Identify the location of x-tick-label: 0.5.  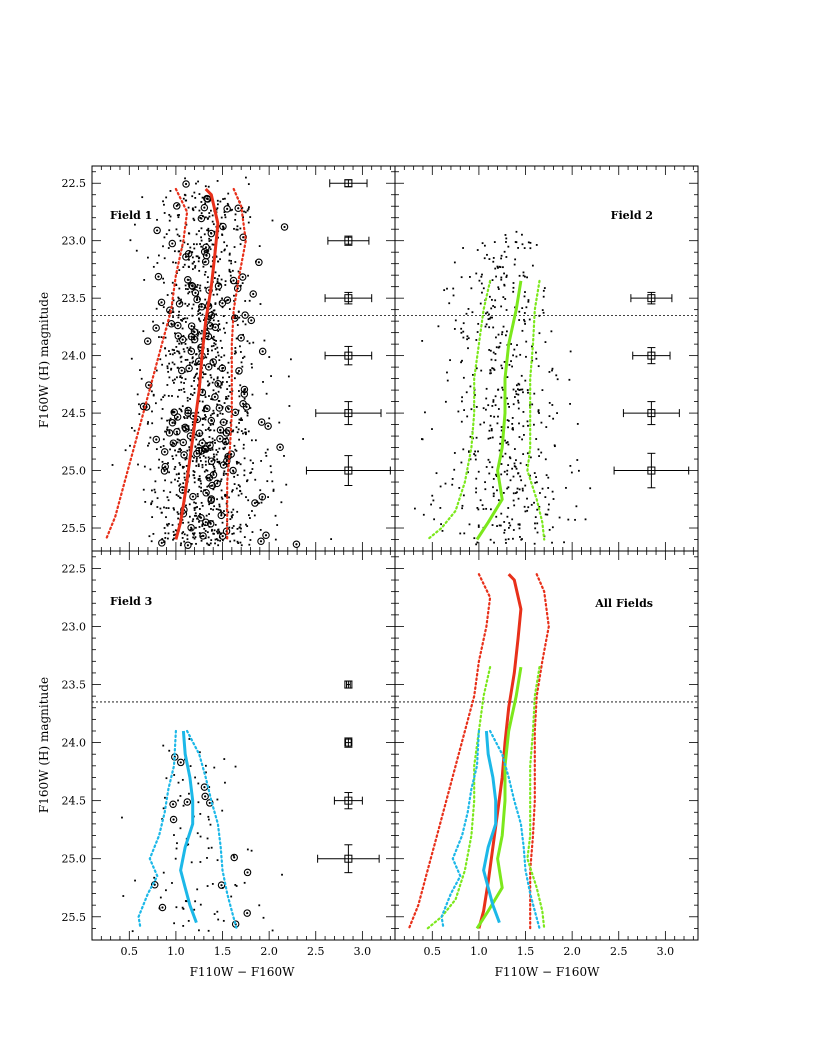
(433, 951).